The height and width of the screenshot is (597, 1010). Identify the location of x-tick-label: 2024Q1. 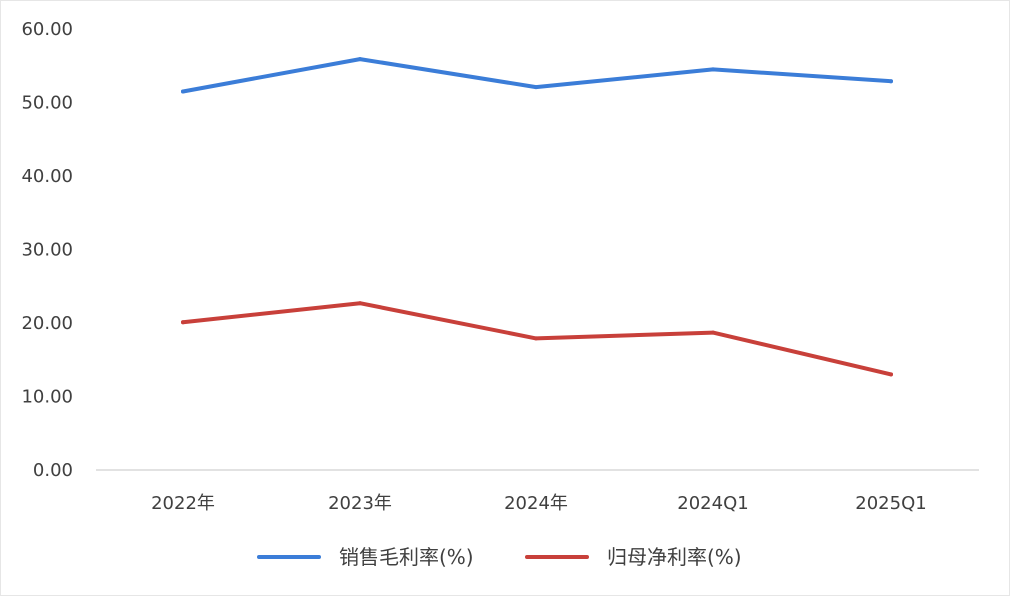
(712, 503).